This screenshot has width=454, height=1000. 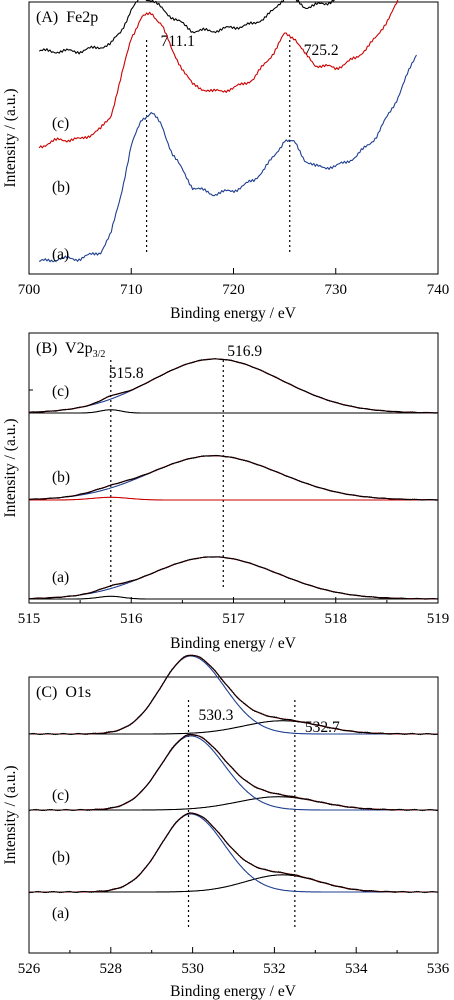 What do you see at coordinates (233, 578) in the screenshot?
I see `panel-b-fit-2-envelope` at bounding box center [233, 578].